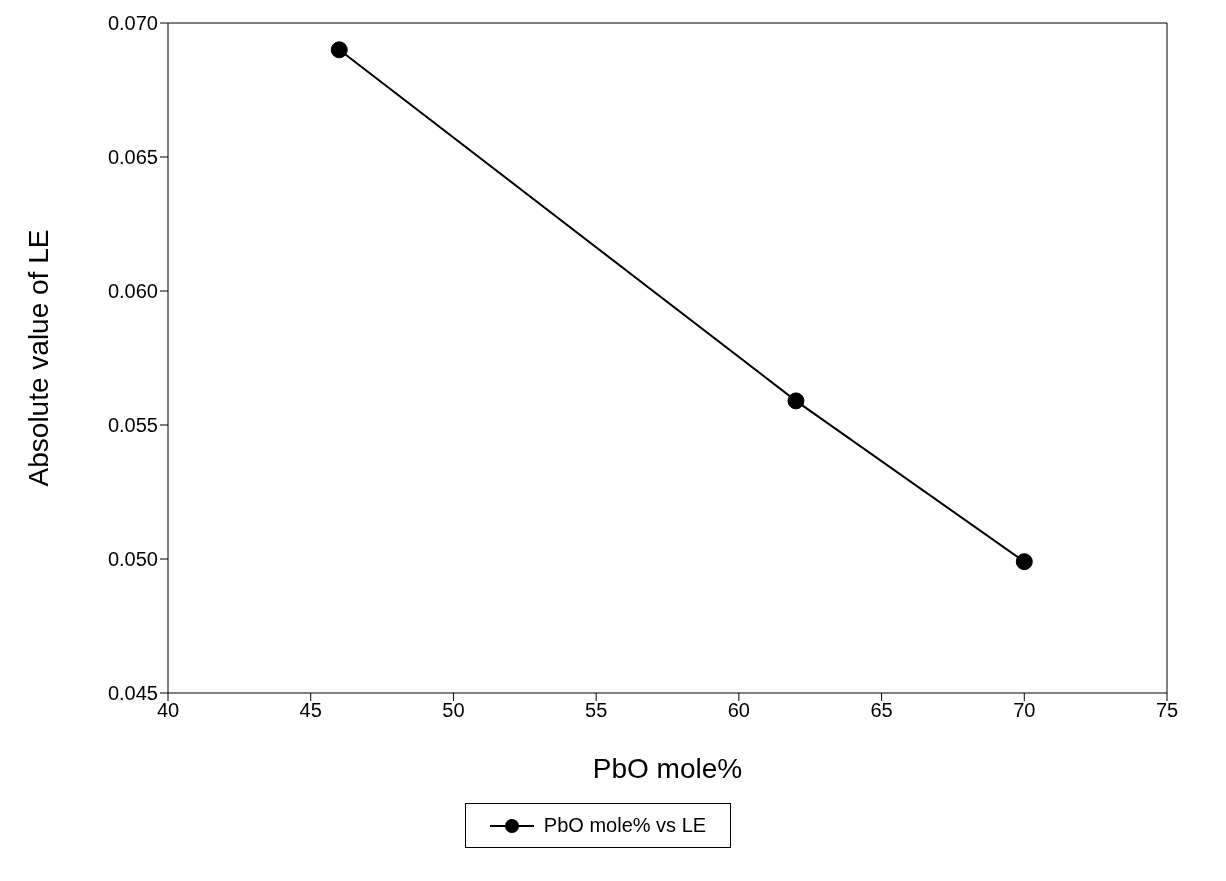  Describe the element at coordinates (168, 710) in the screenshot. I see `x-tick-label: 40` at that location.